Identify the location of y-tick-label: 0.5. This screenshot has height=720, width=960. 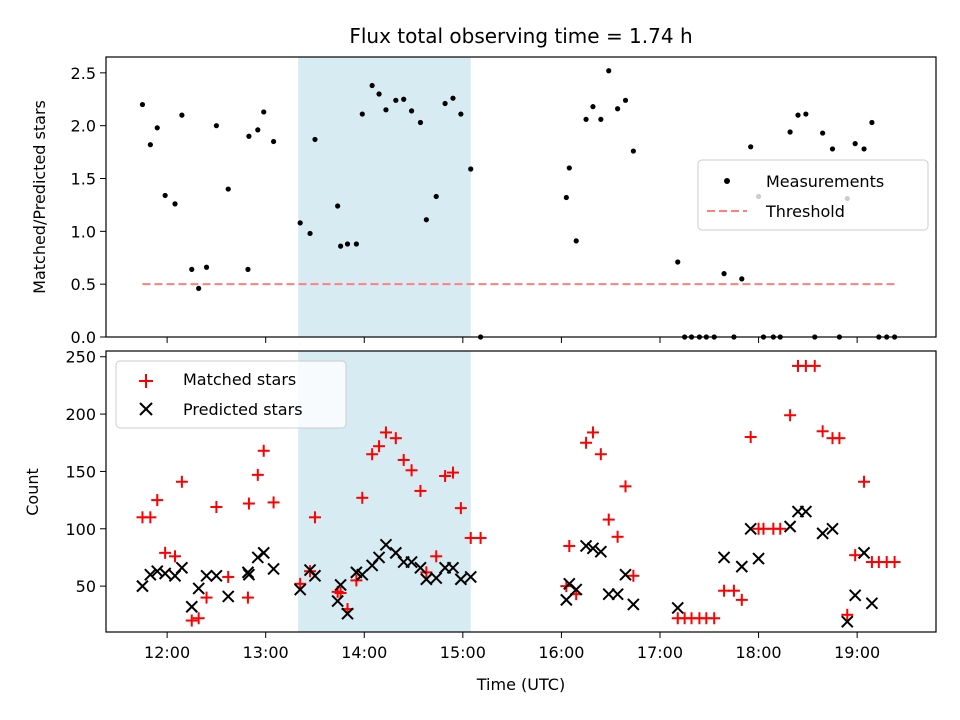
(83, 284).